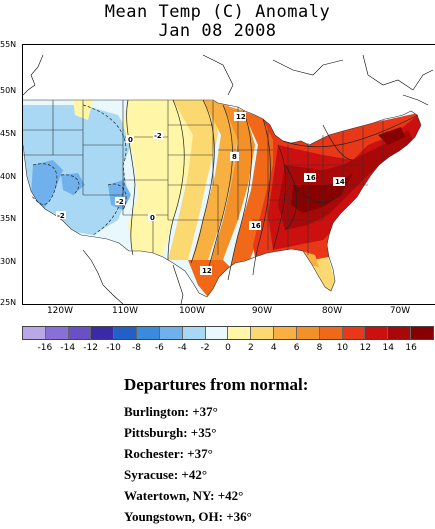  What do you see at coordinates (411, 348) in the screenshot?
I see `color-legend-label: 16` at bounding box center [411, 348].